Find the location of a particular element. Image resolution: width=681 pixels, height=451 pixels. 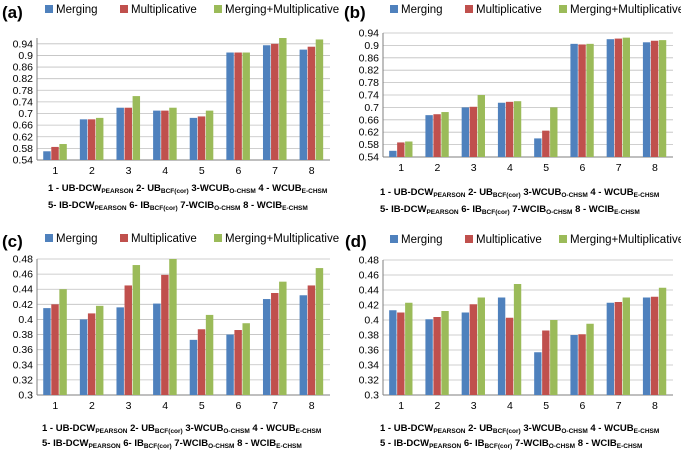

y-tick-label: 0.86 is located at coordinates (23, 68).